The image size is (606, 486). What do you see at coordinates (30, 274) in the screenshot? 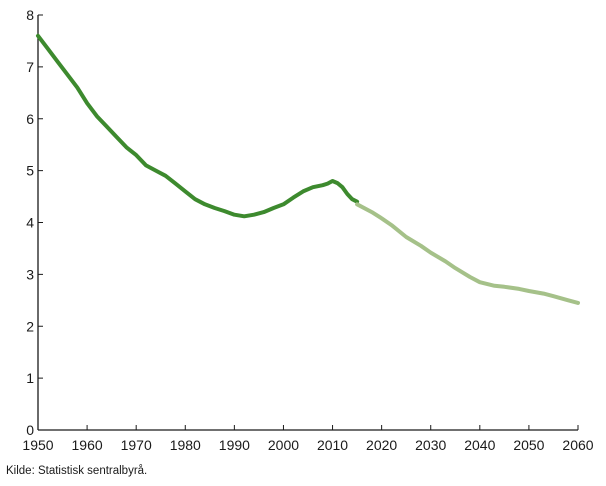
I see `y-tick-label: 3` at bounding box center [30, 274].